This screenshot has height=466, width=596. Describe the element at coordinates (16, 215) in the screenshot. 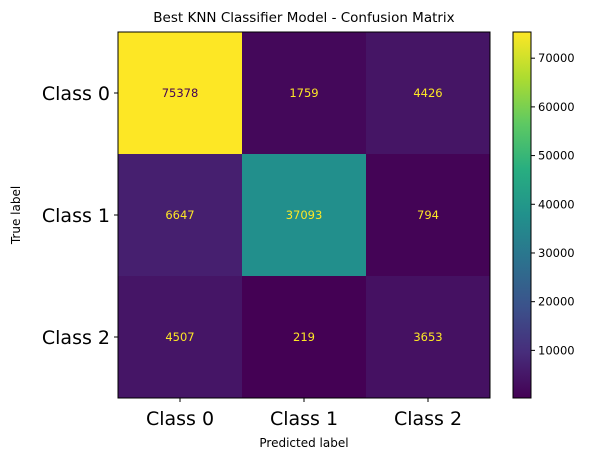

I see `y-axis-label: True label` at that location.